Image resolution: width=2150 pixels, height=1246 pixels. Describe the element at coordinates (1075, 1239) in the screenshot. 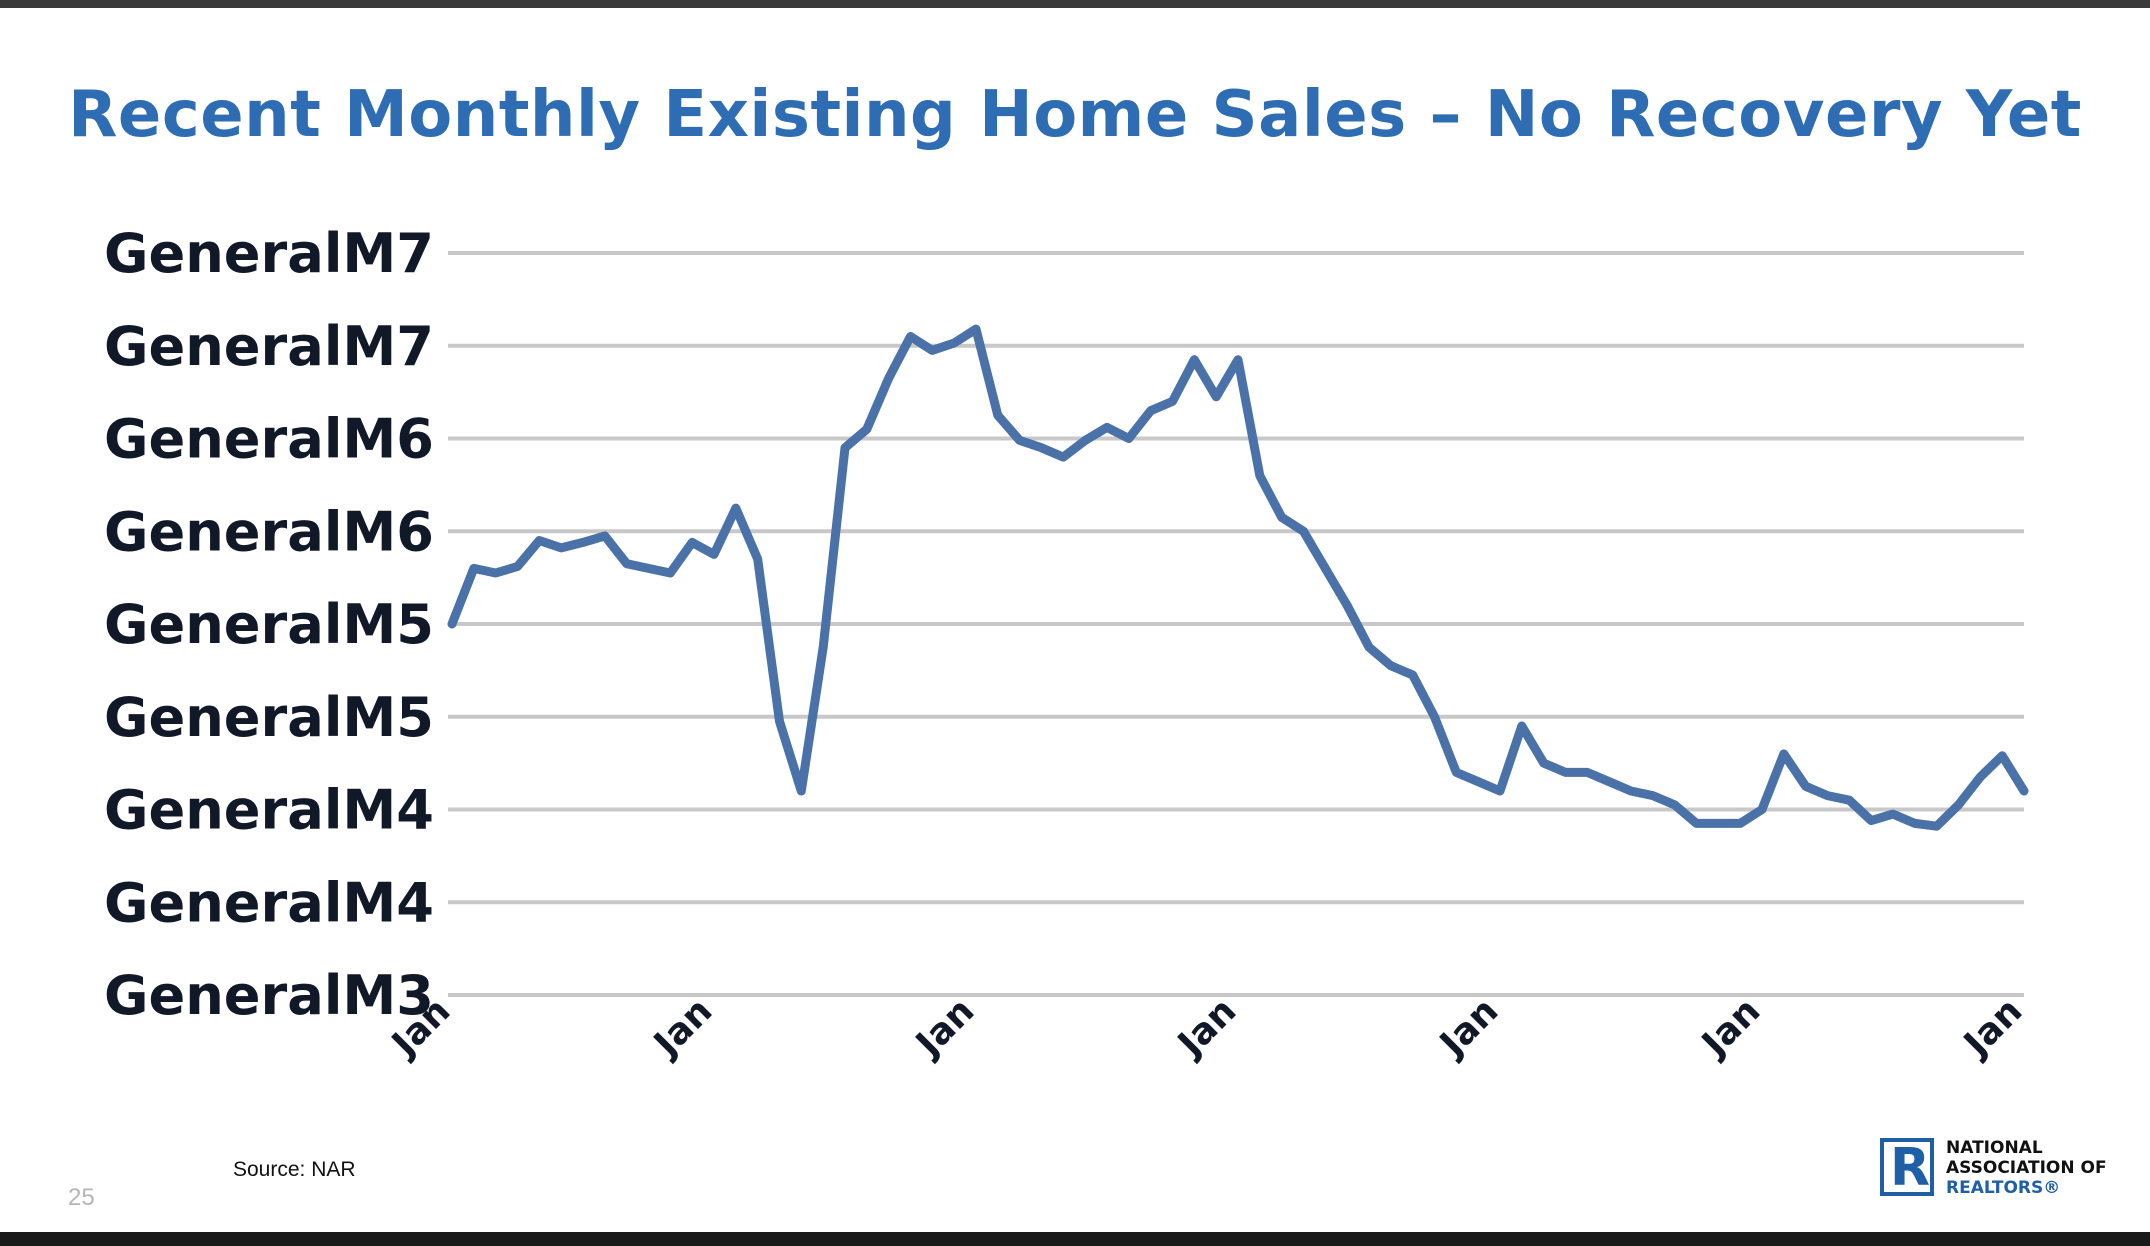

I see `bottom-border` at that location.